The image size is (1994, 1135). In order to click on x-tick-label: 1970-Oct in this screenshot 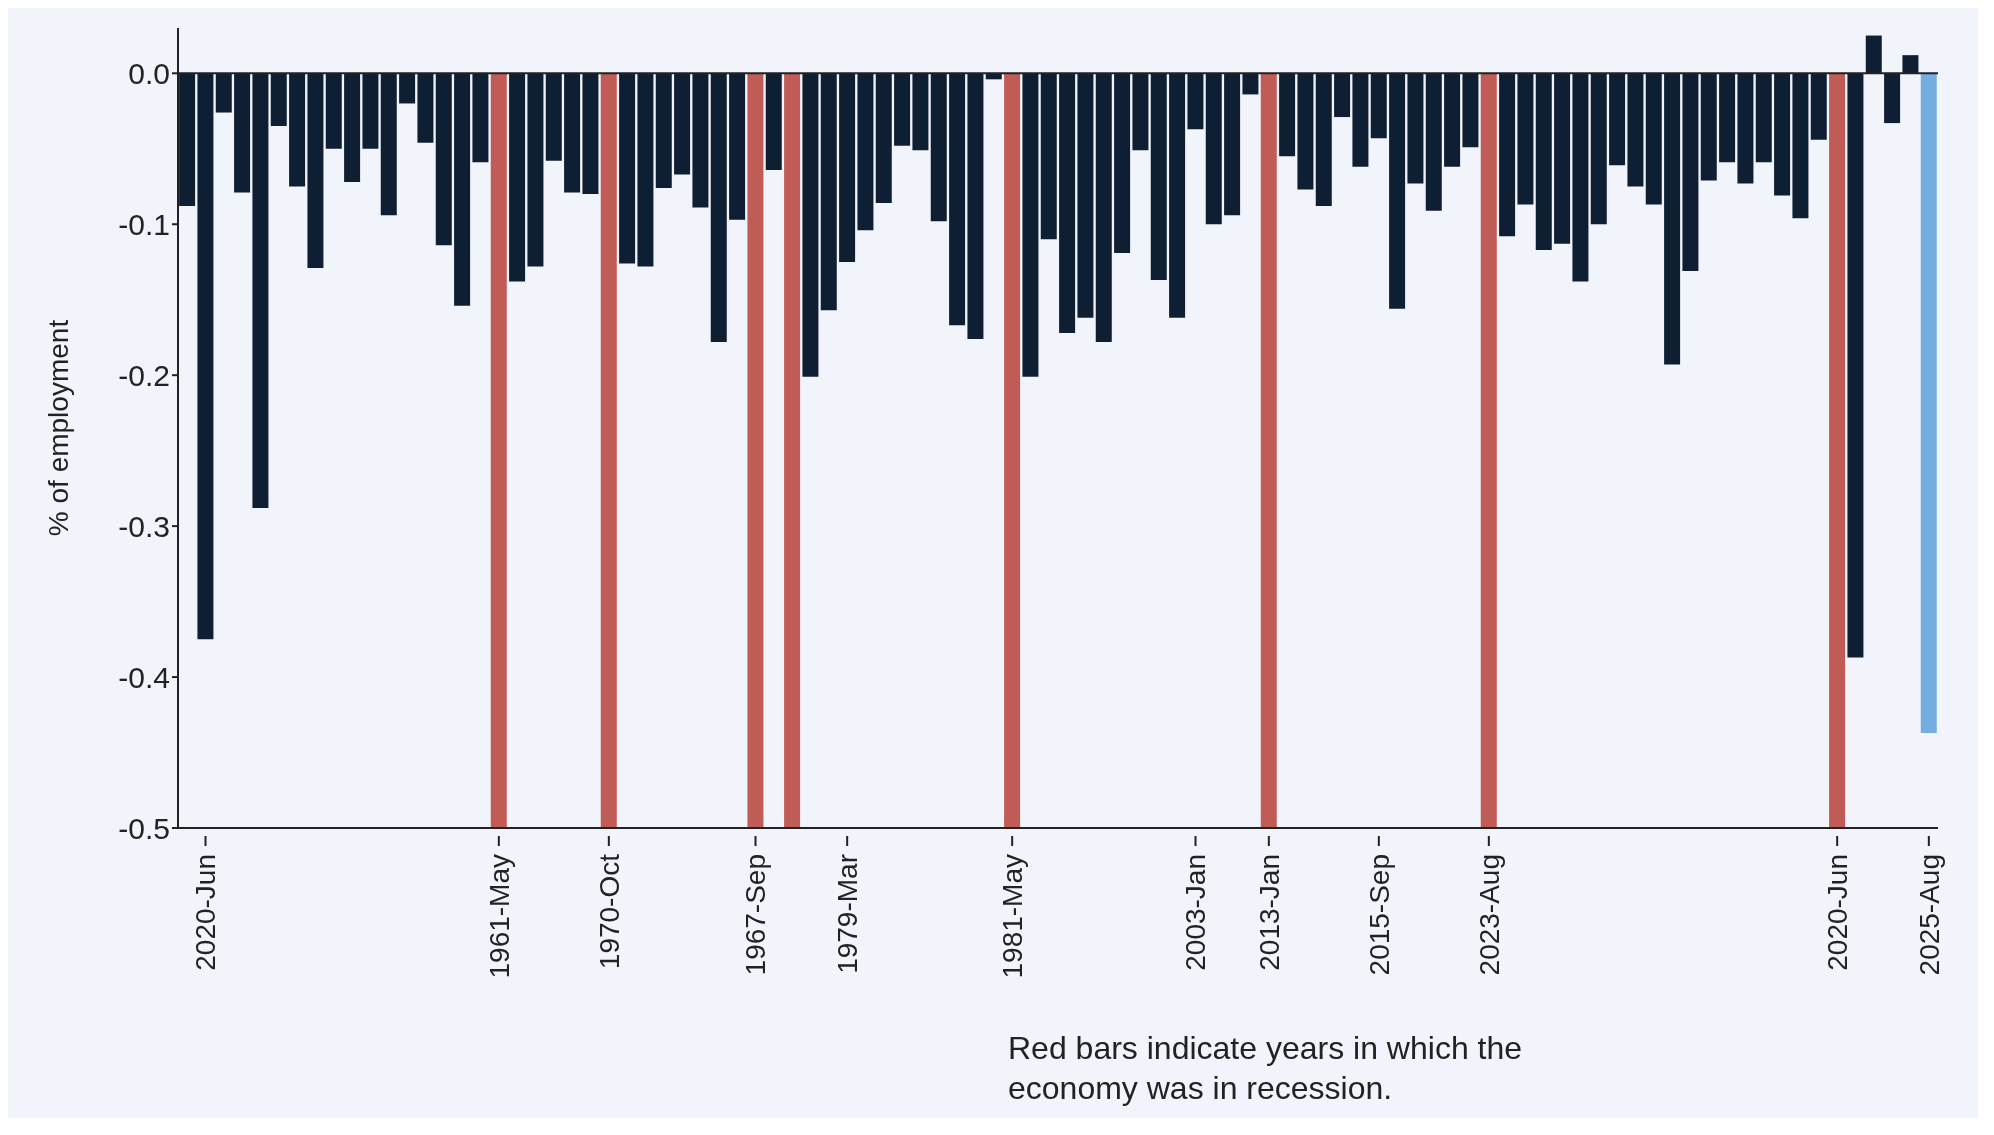, I will do `click(609, 911)`.